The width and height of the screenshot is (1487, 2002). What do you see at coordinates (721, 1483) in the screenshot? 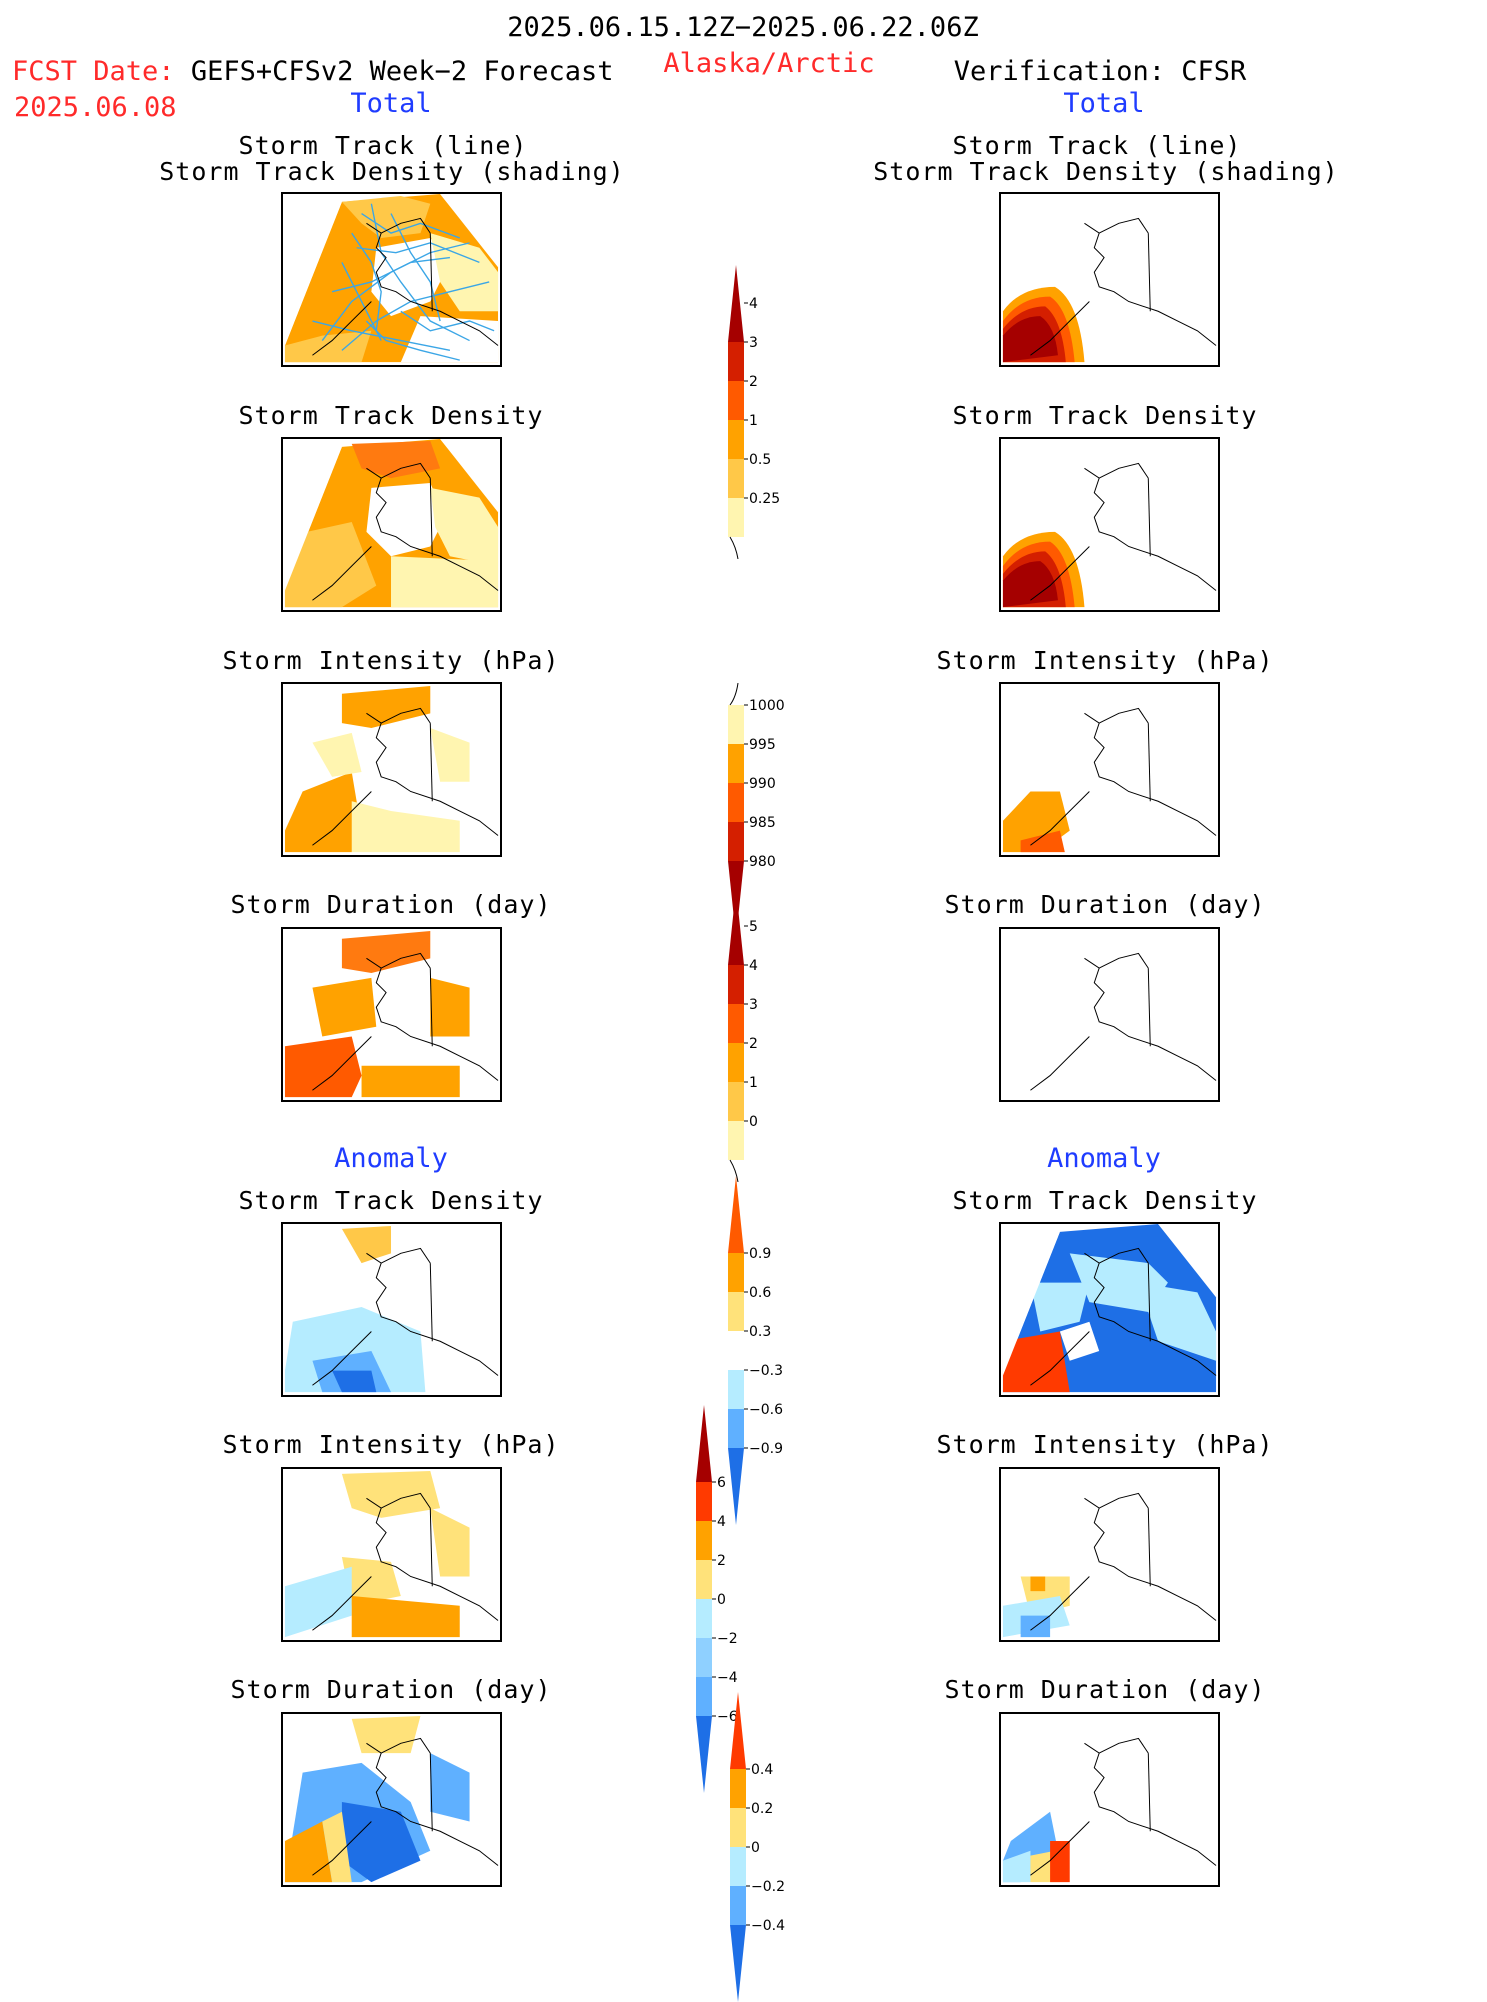
I see `colorbar-label: 6` at bounding box center [721, 1483].